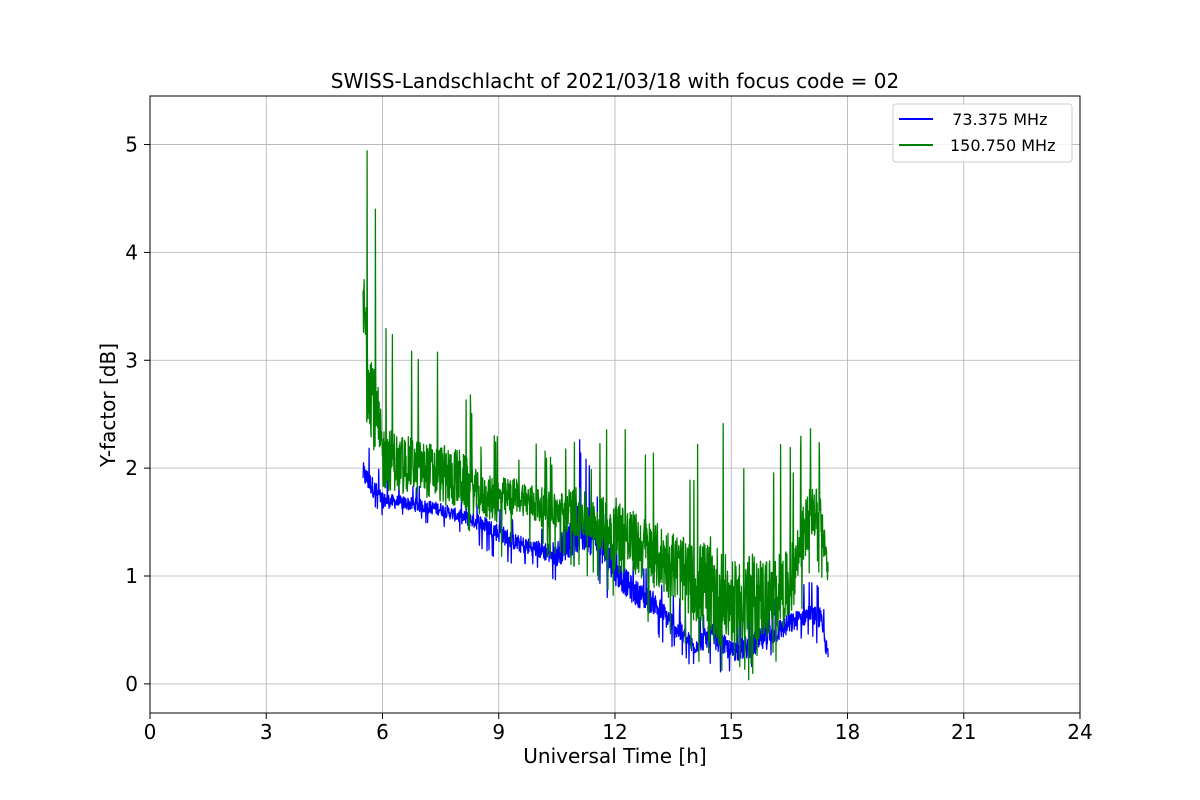 Image resolution: width=1200 pixels, height=800 pixels. Describe the element at coordinates (1079, 732) in the screenshot. I see `x-tick-label: 24` at that location.